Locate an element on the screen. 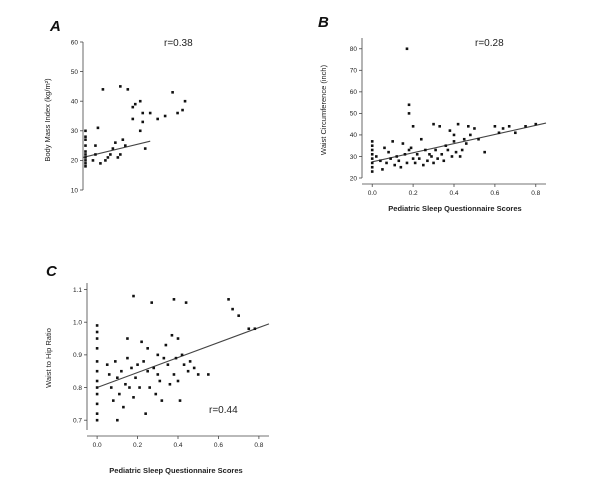 The width and height of the screenshot is (592, 477). y-tick-label: 0.8 is located at coordinates (77, 388).